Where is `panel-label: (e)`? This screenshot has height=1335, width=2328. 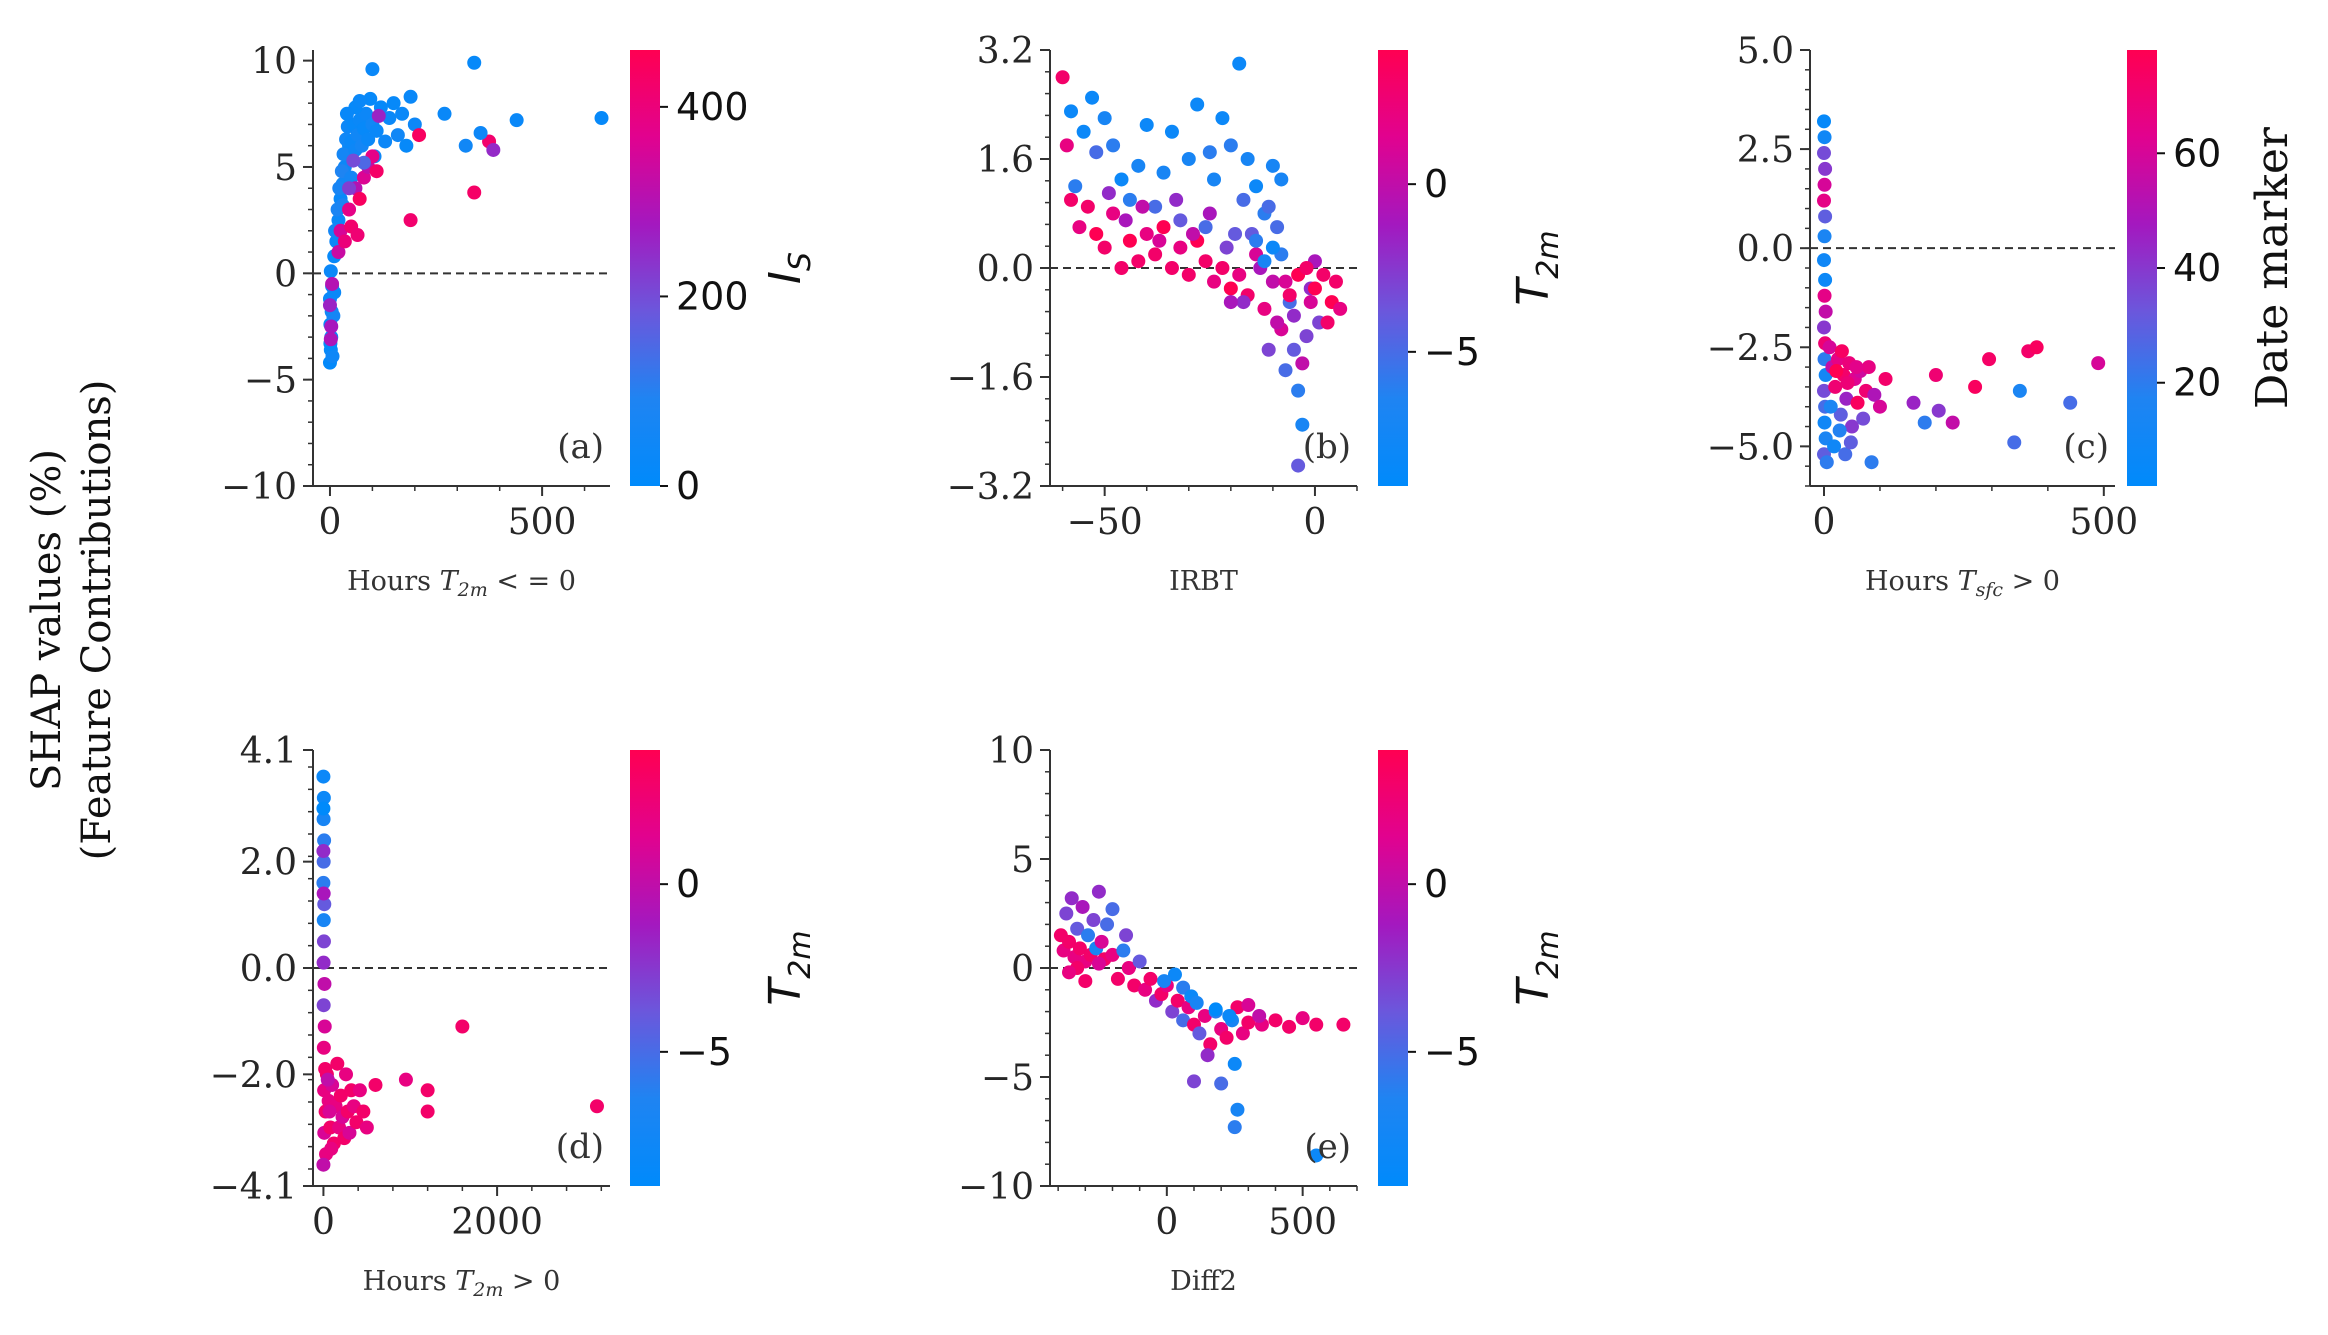 panel-label: (e) is located at coordinates (1327, 1147).